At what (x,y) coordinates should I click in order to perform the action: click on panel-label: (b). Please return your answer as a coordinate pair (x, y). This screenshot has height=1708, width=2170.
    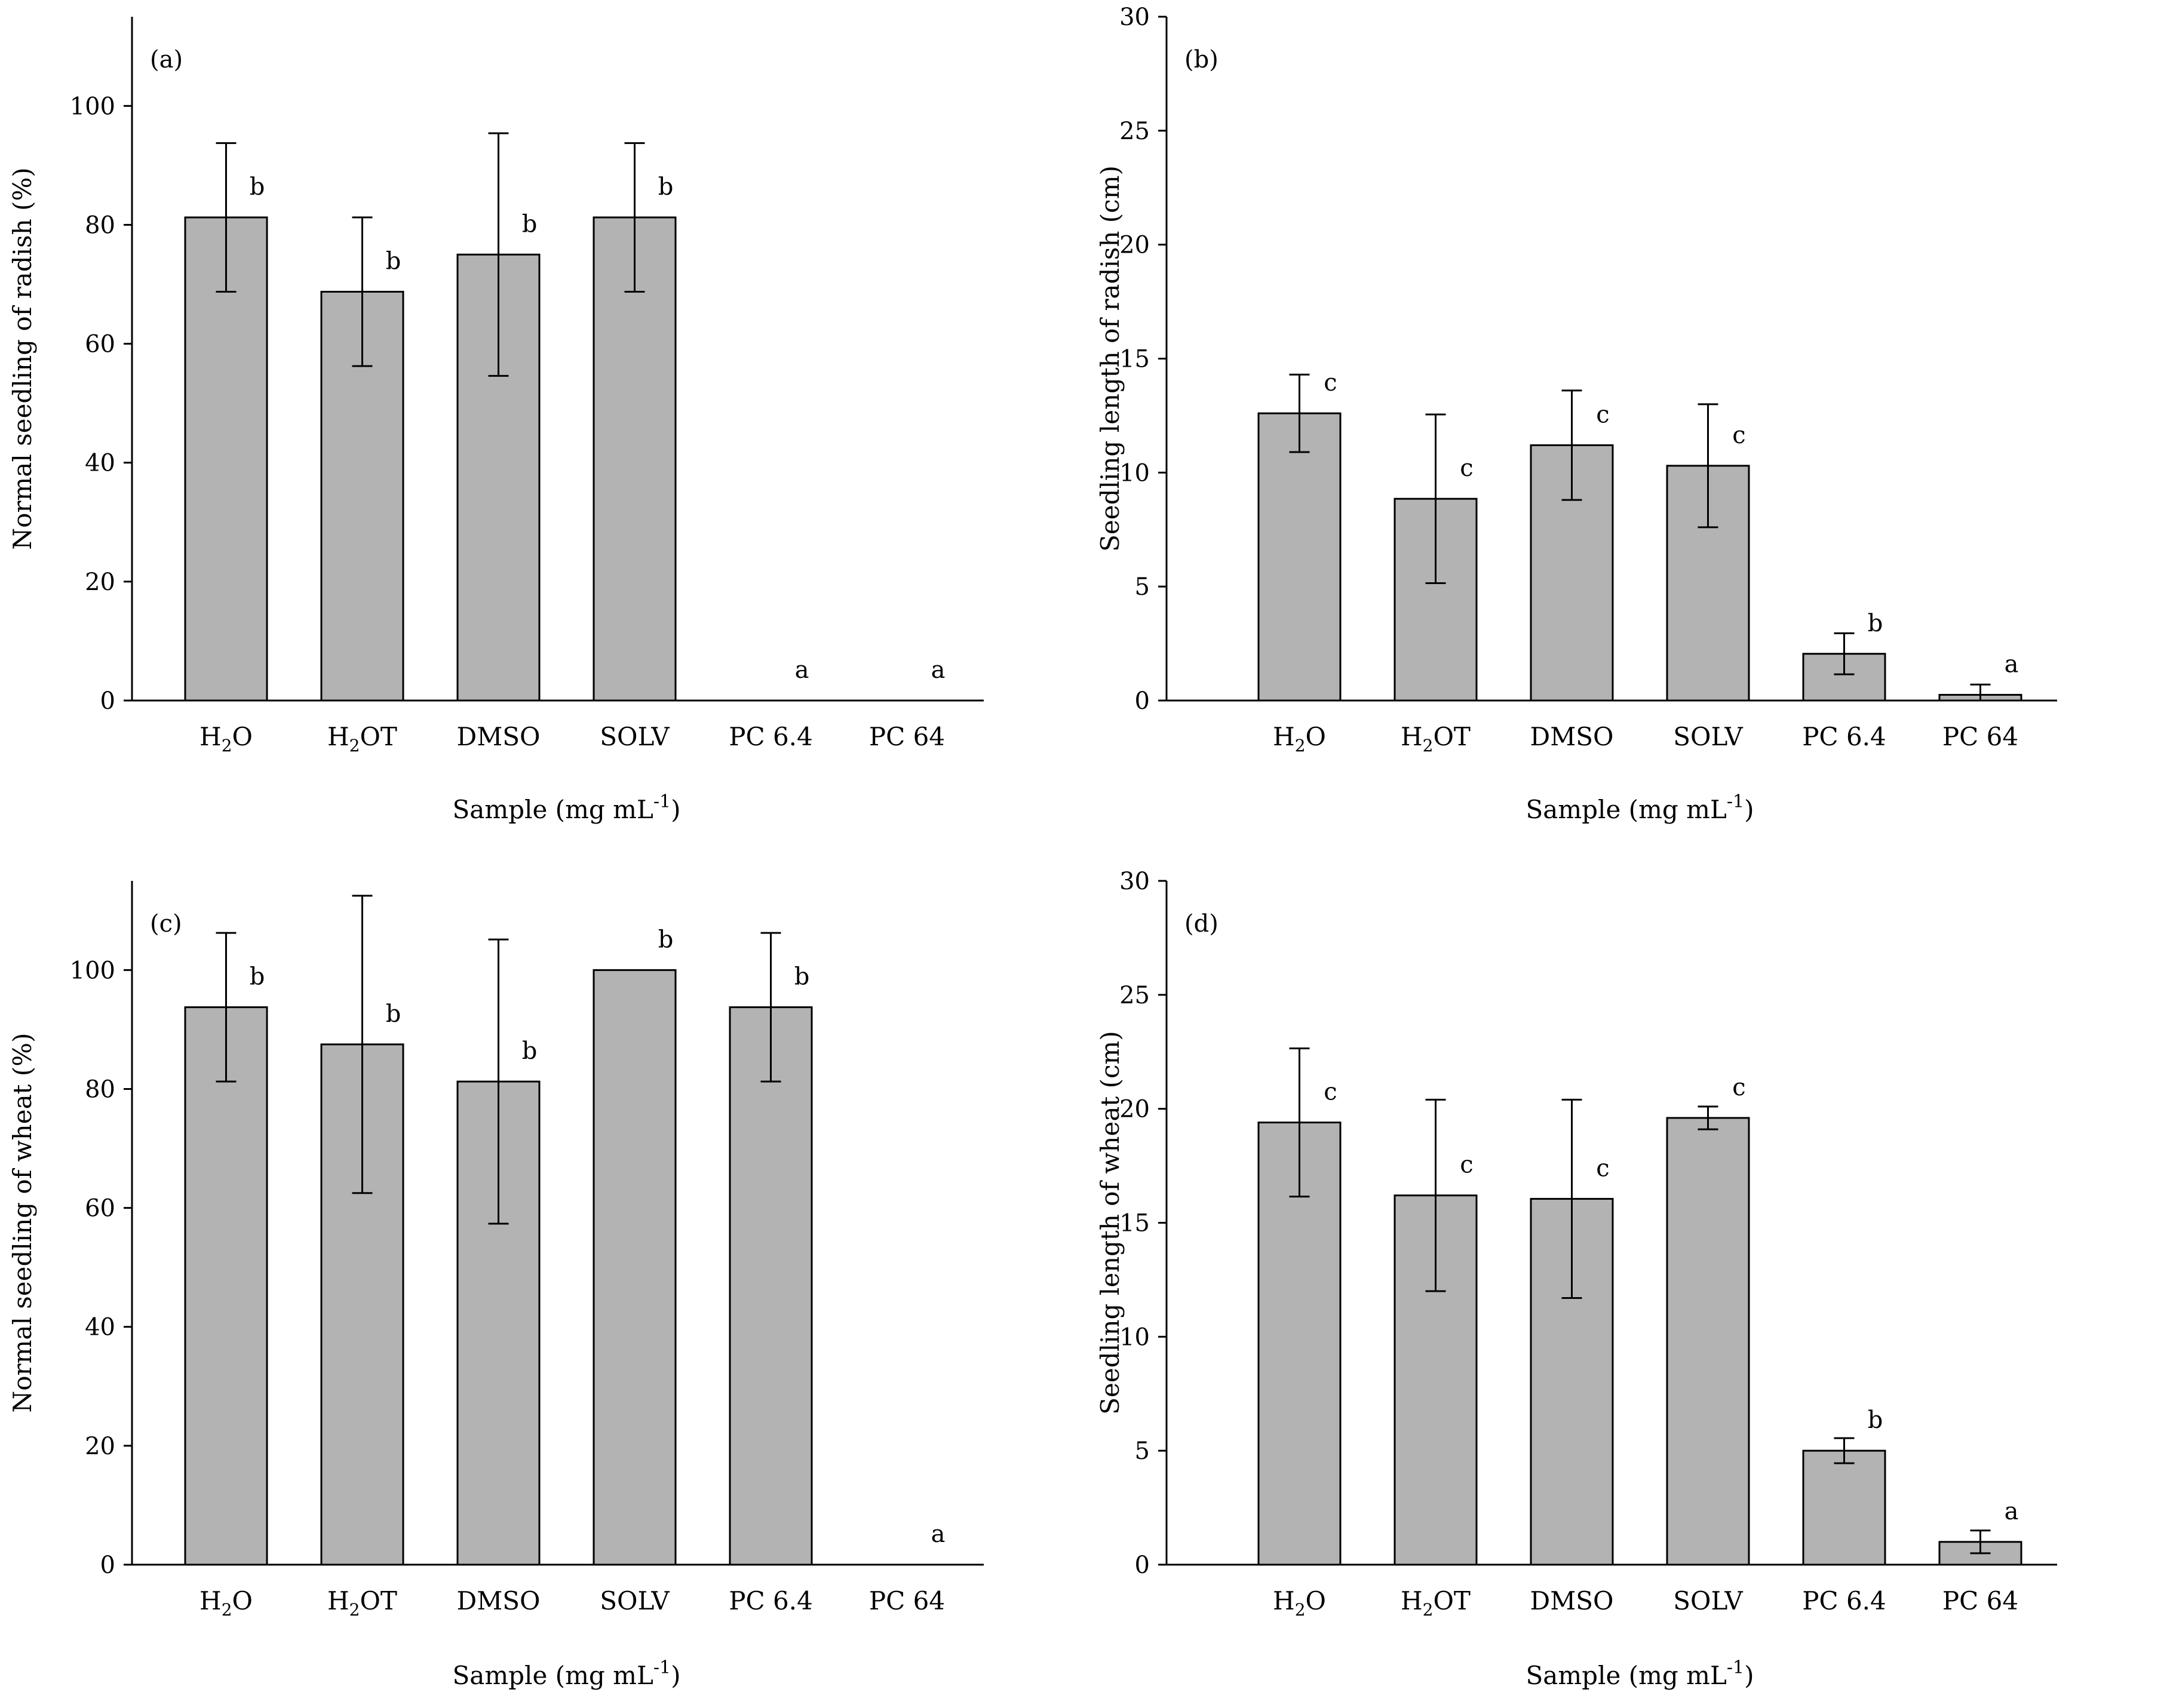
    Looking at the image, I should click on (1201, 59).